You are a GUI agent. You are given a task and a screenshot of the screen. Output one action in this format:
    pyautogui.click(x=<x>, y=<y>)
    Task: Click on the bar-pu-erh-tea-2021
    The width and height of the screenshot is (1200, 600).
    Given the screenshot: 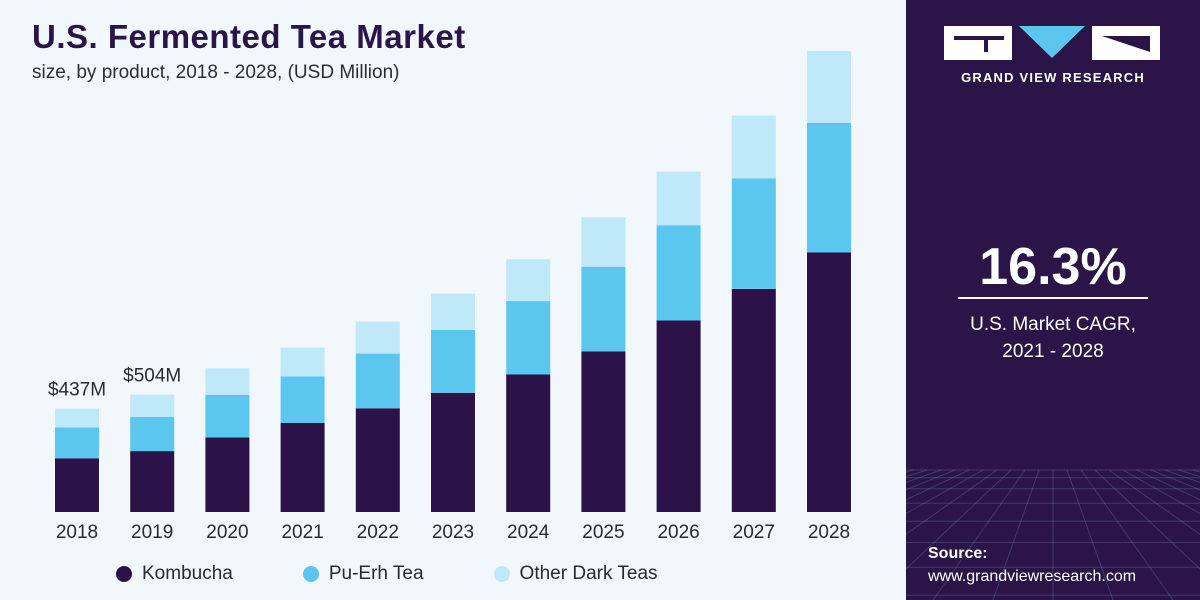 What is the action you would take?
    pyautogui.click(x=302, y=399)
    